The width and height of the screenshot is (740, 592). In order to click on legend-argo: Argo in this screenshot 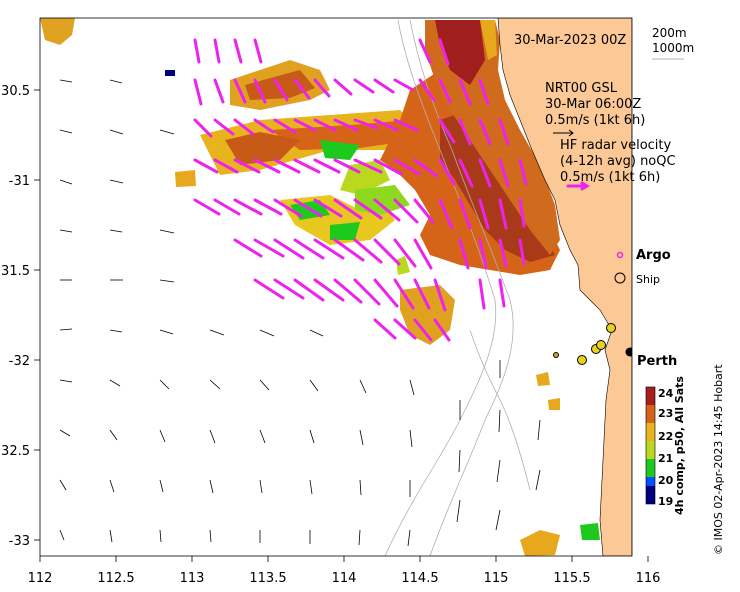, I will do `click(653, 255)`.